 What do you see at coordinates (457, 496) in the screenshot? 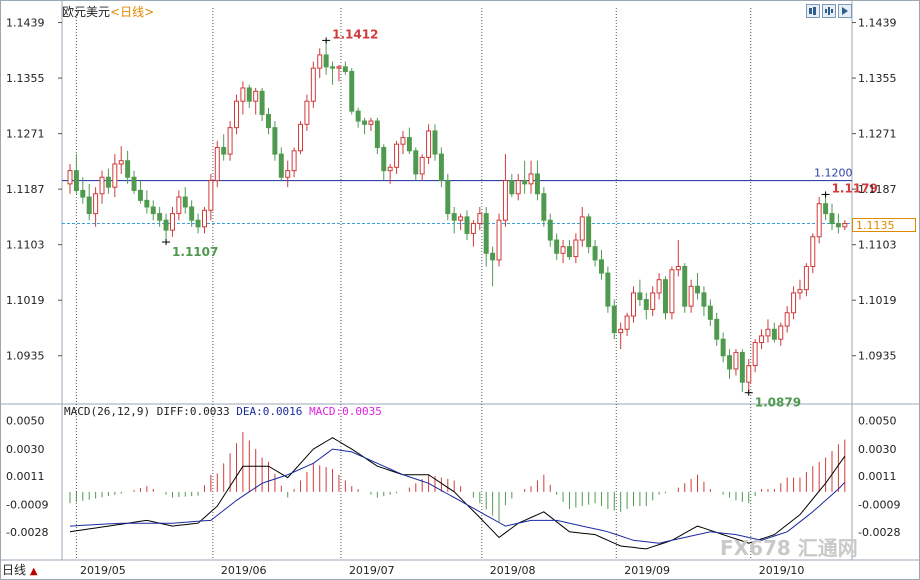
I see `dea-line` at bounding box center [457, 496].